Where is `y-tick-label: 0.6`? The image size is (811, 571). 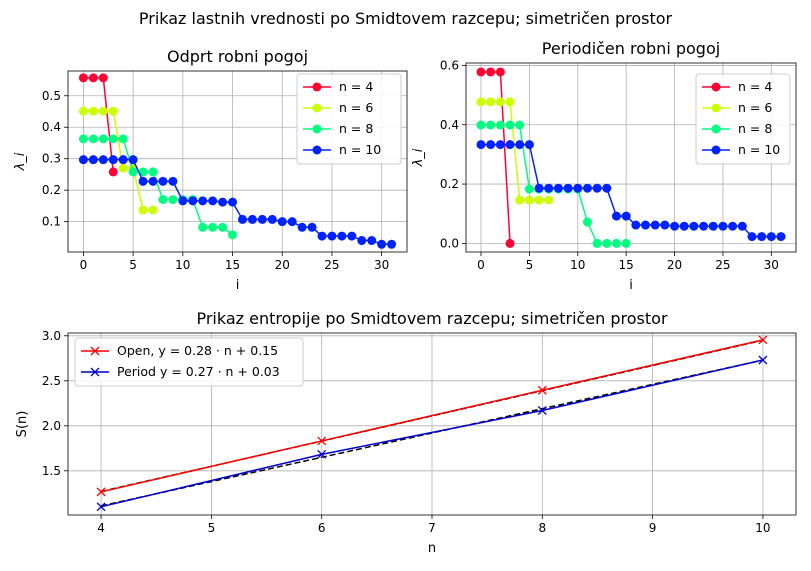
y-tick-label: 0.6 is located at coordinates (449, 65).